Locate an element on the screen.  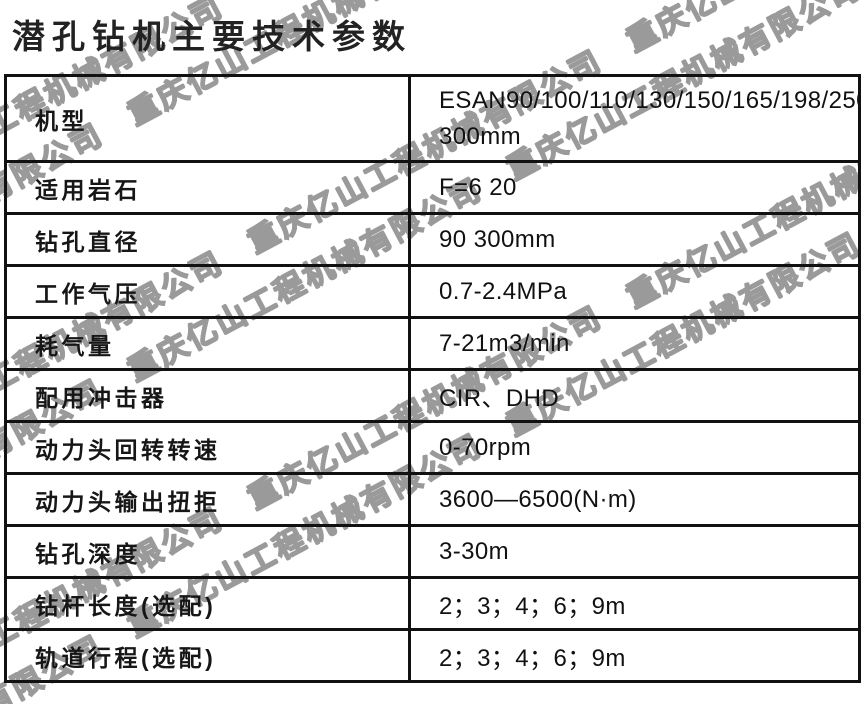
row-label-cell: 适用岩石 is located at coordinates (207, 187).